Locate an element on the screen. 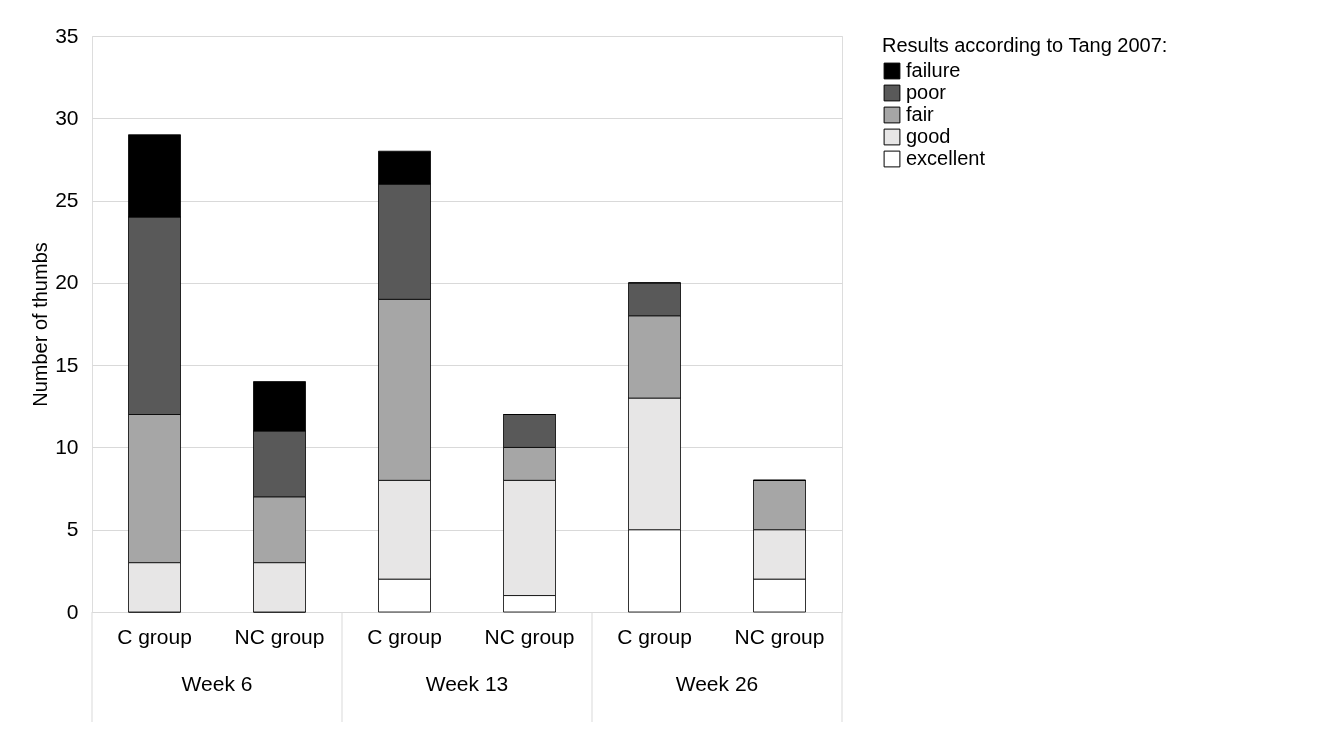 Image resolution: width=1321 pixels, height=730 pixels. legend-label: poor is located at coordinates (926, 92).